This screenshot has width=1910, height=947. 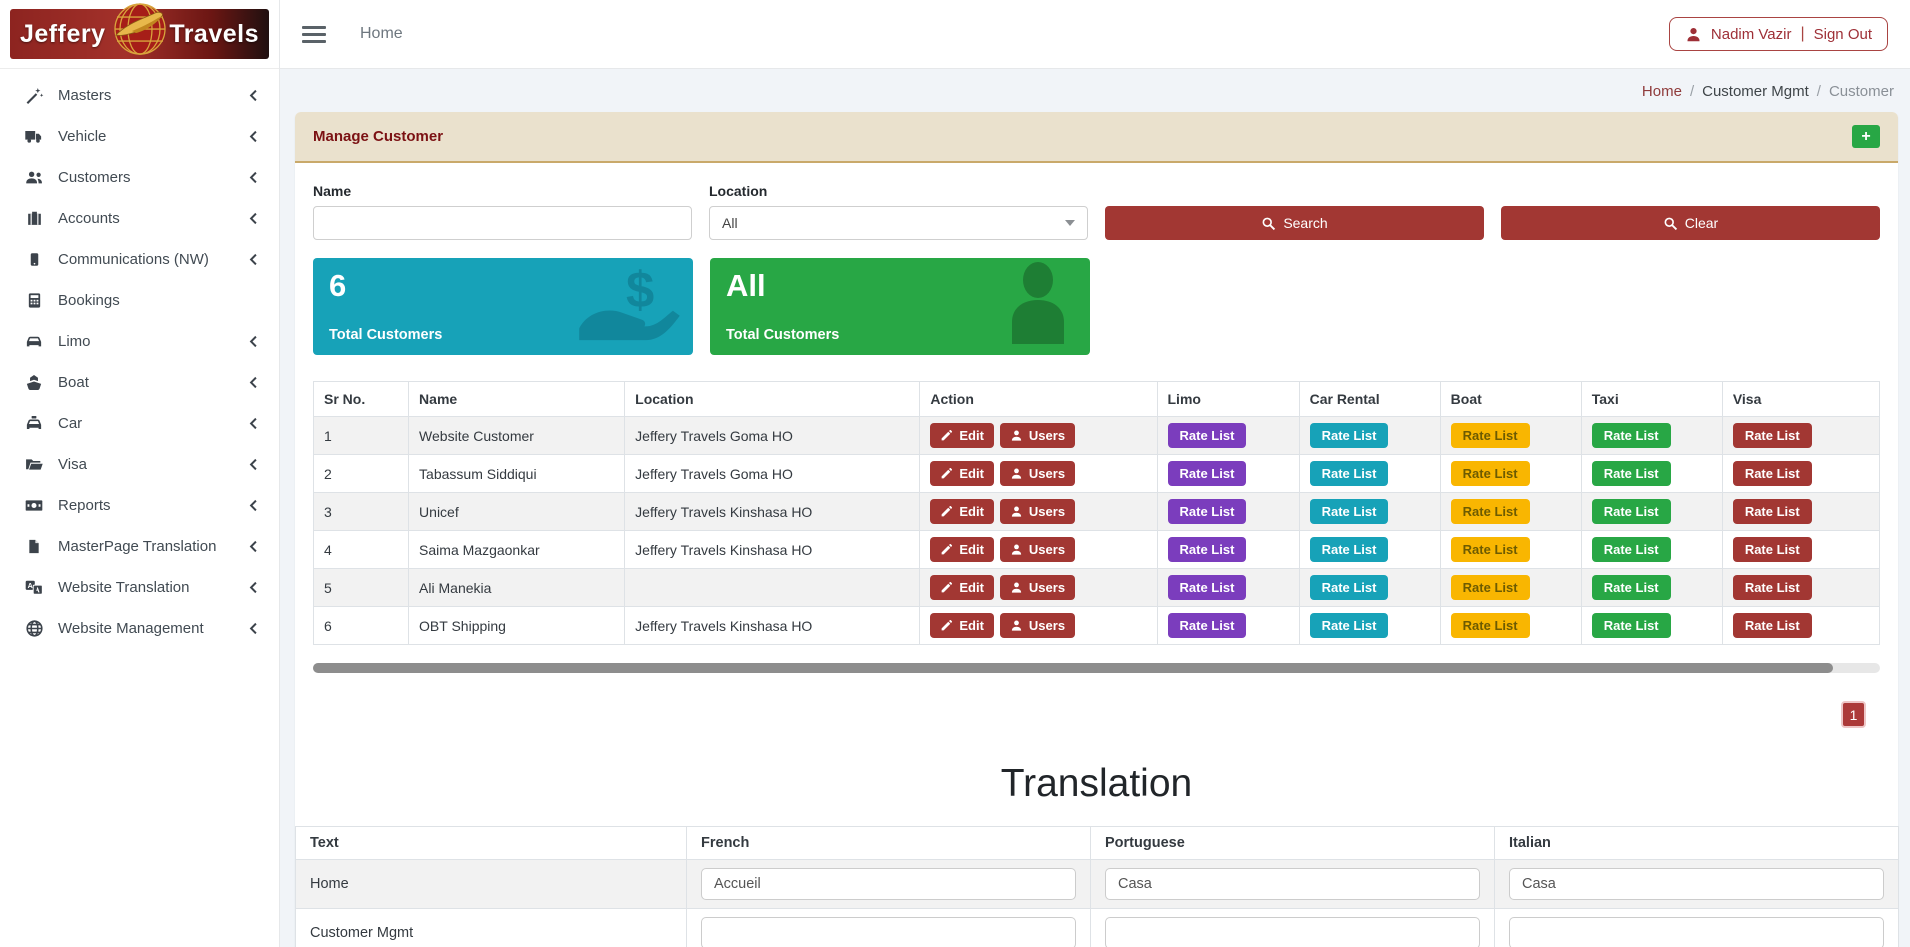 I want to click on chevron-left-icon, so click(x=254, y=259).